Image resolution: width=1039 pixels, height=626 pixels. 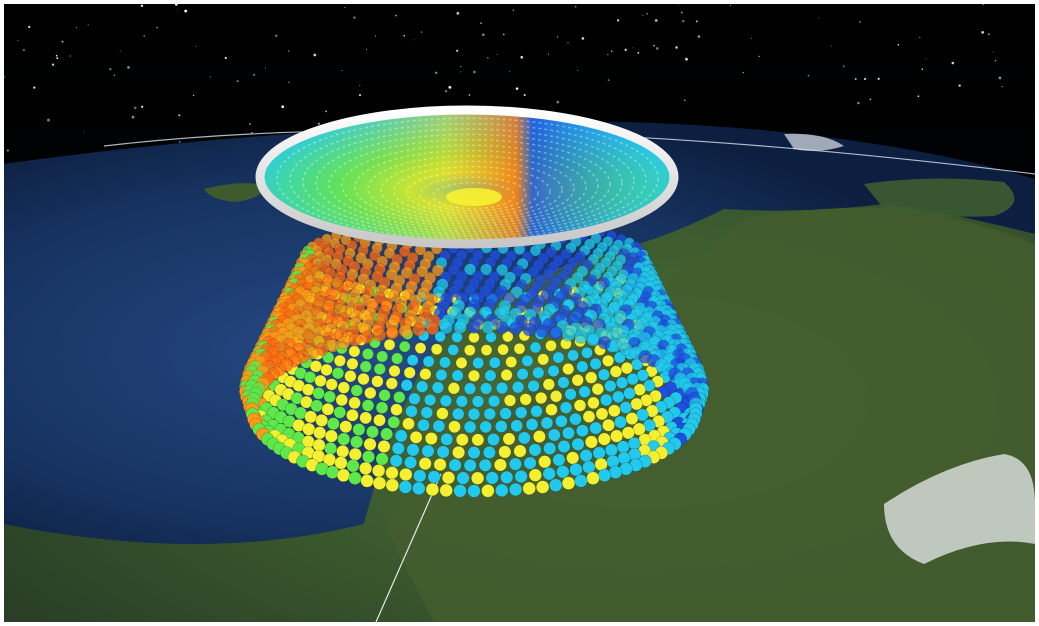 I want to click on scan-disc, so click(x=467, y=177).